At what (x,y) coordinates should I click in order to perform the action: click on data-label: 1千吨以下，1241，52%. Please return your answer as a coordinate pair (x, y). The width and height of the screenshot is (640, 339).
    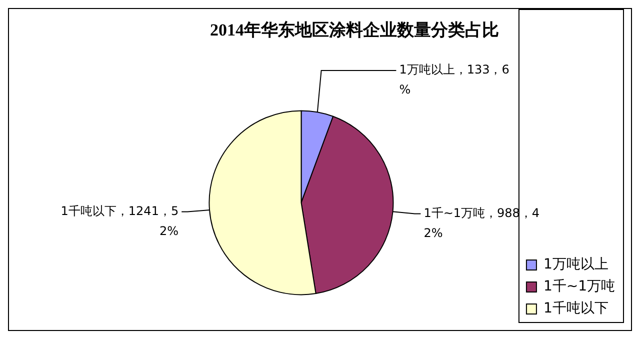
    Looking at the image, I should click on (119, 221).